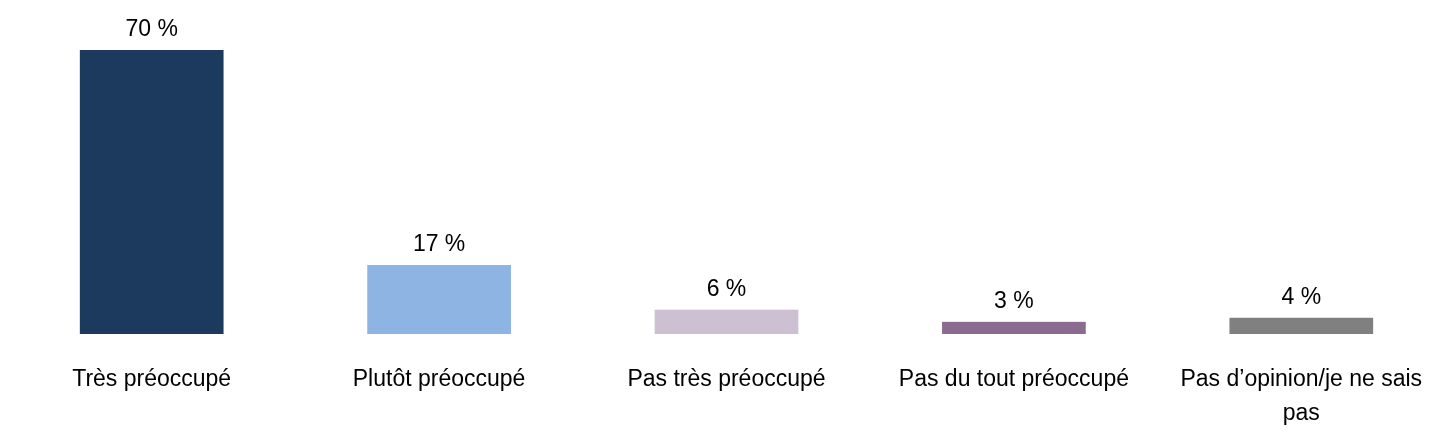 Image resolution: width=1453 pixels, height=431 pixels. Describe the element at coordinates (152, 378) in the screenshot. I see `x-tick-label: Très préoccupé` at that location.